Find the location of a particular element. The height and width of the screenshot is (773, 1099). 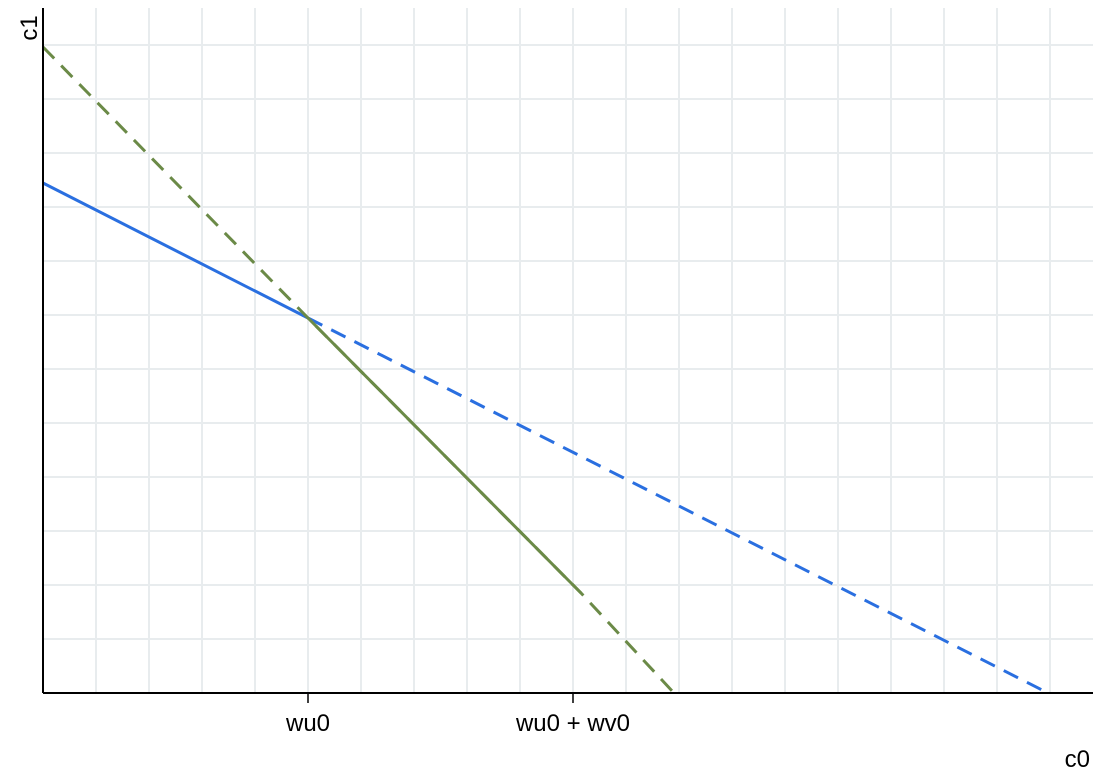

x-axis-label: c0 is located at coordinates (1077, 759).